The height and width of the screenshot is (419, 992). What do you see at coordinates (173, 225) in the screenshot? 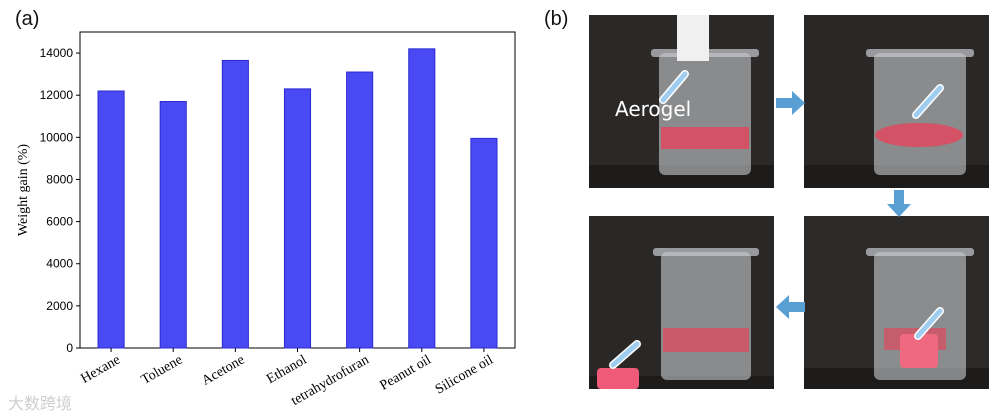
I see `bar-toluene` at bounding box center [173, 225].